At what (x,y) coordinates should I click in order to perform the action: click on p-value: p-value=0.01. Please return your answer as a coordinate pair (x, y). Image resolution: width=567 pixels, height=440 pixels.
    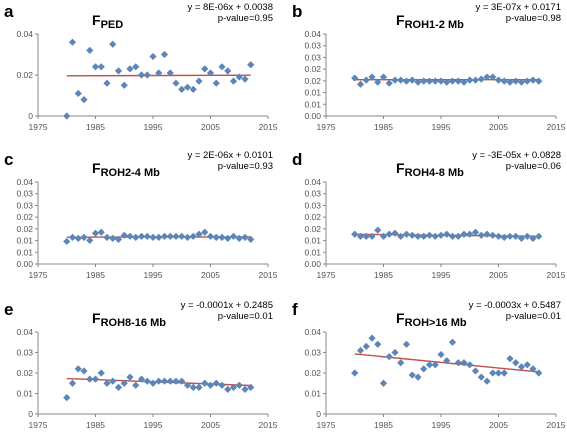
    Looking at the image, I should click on (533, 316).